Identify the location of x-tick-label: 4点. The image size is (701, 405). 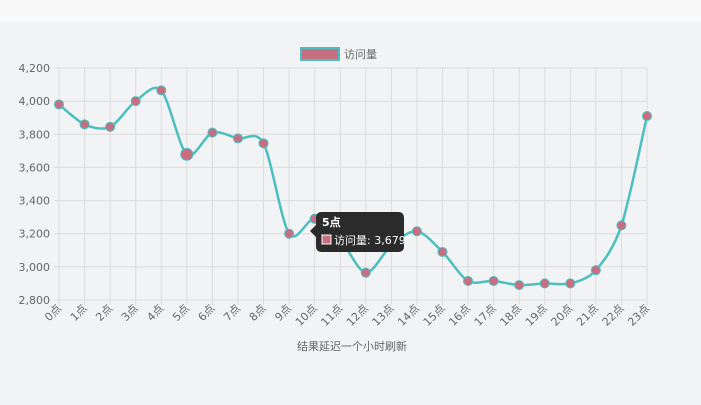
(155, 313).